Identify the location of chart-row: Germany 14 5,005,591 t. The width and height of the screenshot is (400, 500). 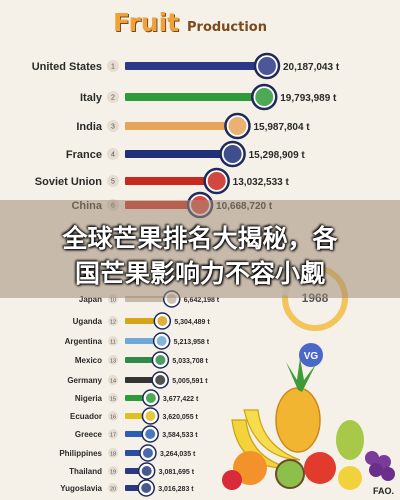
(137, 380).